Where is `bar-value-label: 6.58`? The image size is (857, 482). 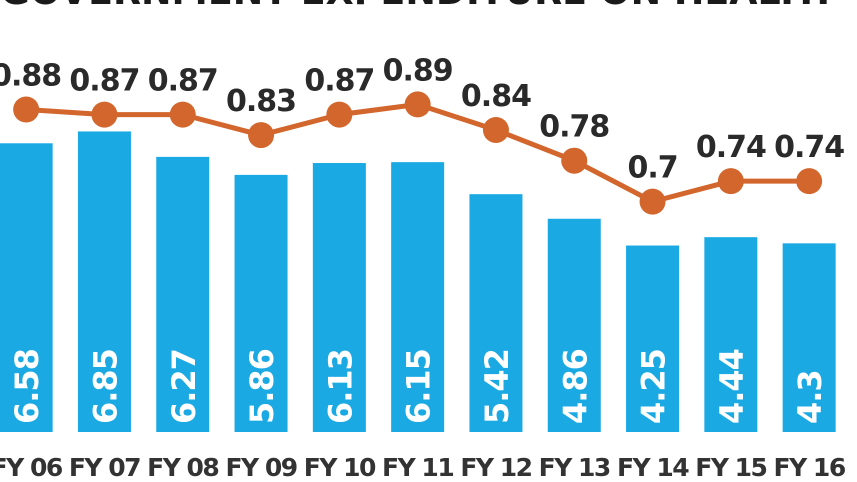 bar-value-label: 6.58 is located at coordinates (27, 386).